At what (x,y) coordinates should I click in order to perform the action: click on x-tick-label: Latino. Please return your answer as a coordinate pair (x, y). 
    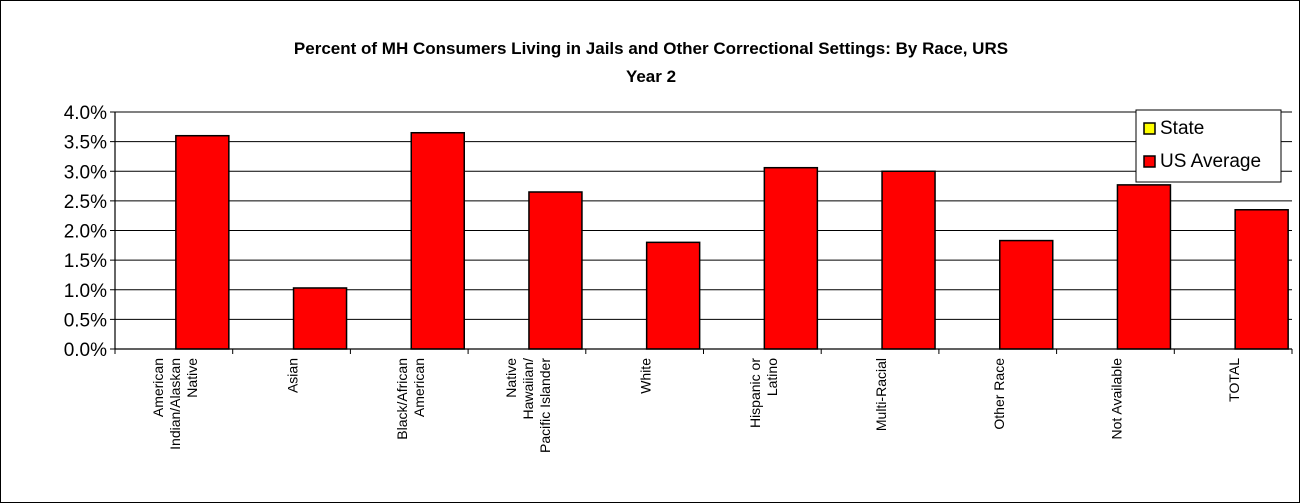
    Looking at the image, I should click on (772, 377).